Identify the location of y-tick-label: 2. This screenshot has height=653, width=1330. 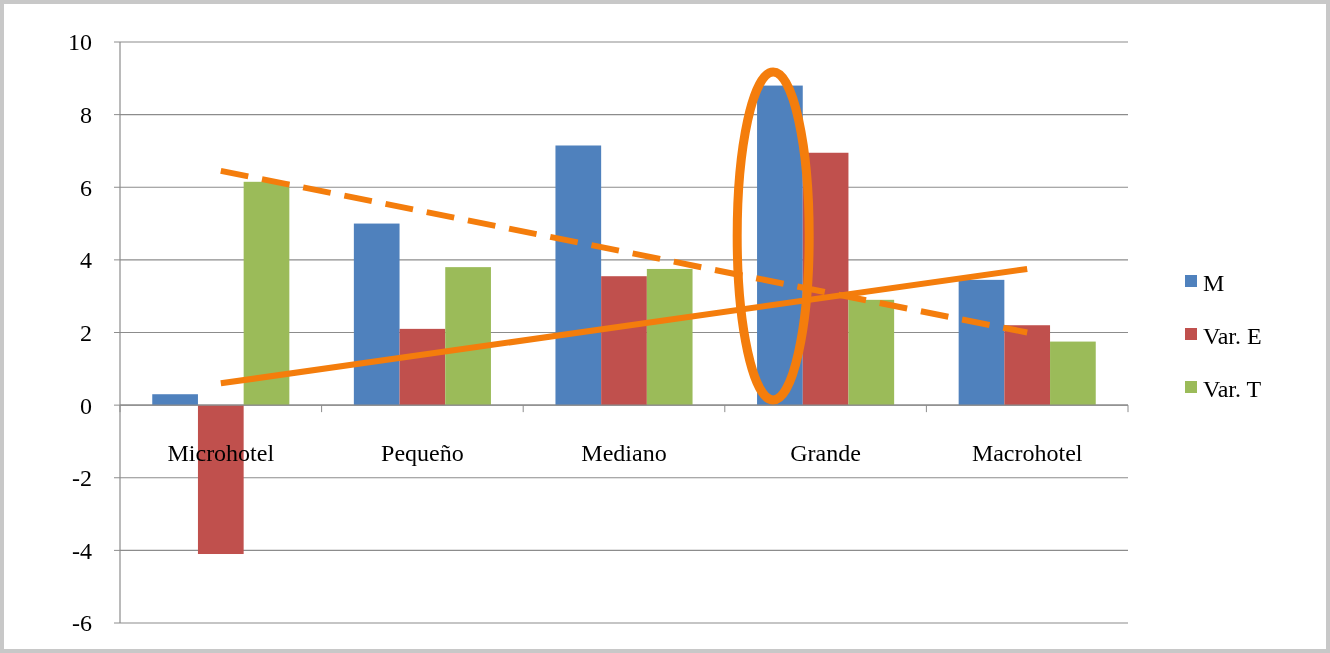
(86, 332).